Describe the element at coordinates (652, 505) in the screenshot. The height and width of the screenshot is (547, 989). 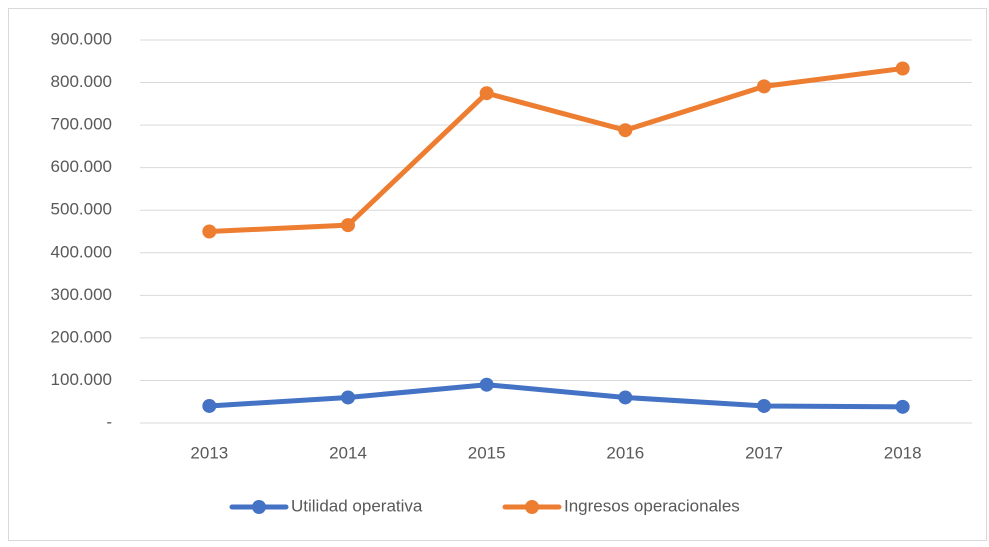
I see `legend-label: Ingresos operacionales` at that location.